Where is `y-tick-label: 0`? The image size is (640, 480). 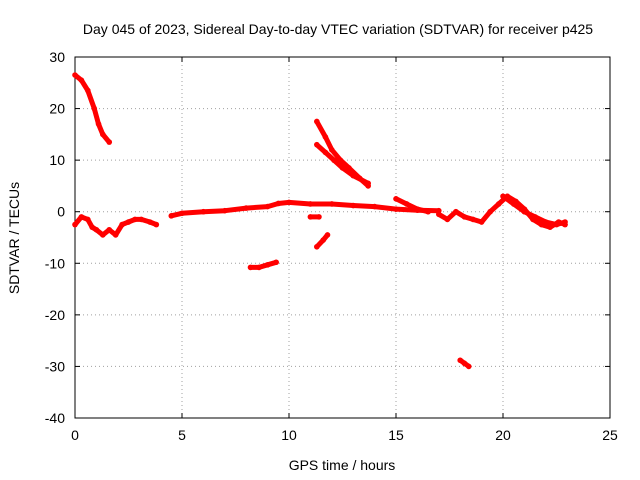
y-tick-label: 0 is located at coordinates (61, 212).